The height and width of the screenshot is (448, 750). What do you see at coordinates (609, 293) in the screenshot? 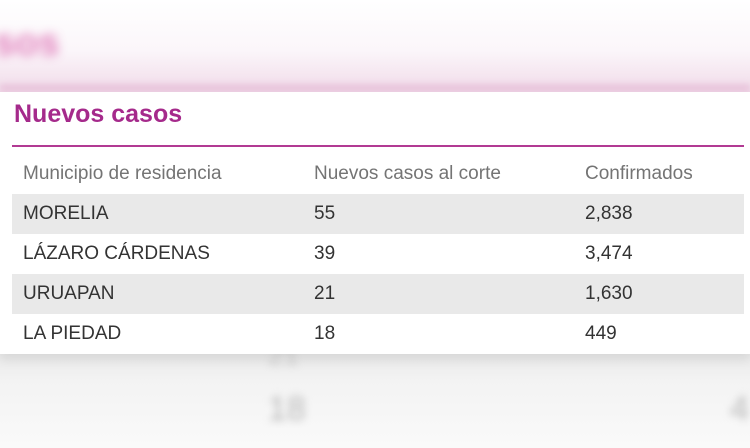
I see `cell-confirmados: 1,630` at bounding box center [609, 293].